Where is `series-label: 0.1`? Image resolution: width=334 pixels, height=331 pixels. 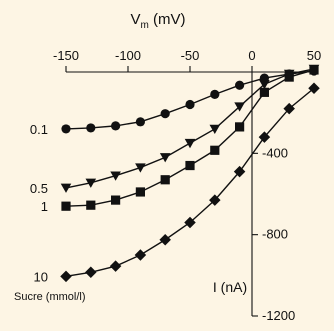 series-label: 0.1 is located at coordinates (39, 129).